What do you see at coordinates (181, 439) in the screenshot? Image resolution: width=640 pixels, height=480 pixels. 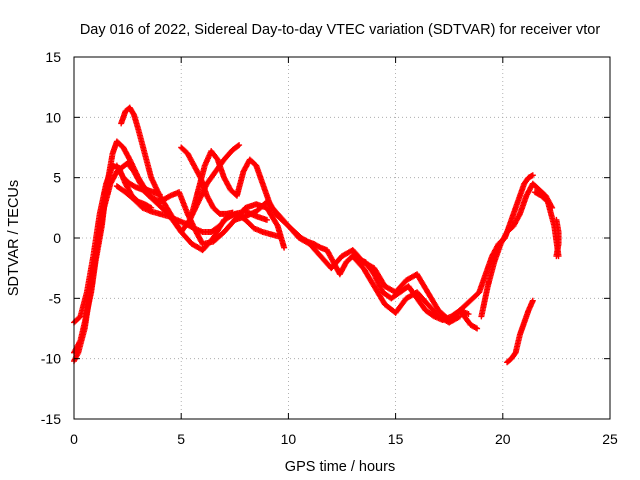 I see `x-tick-label: 5` at bounding box center [181, 439].